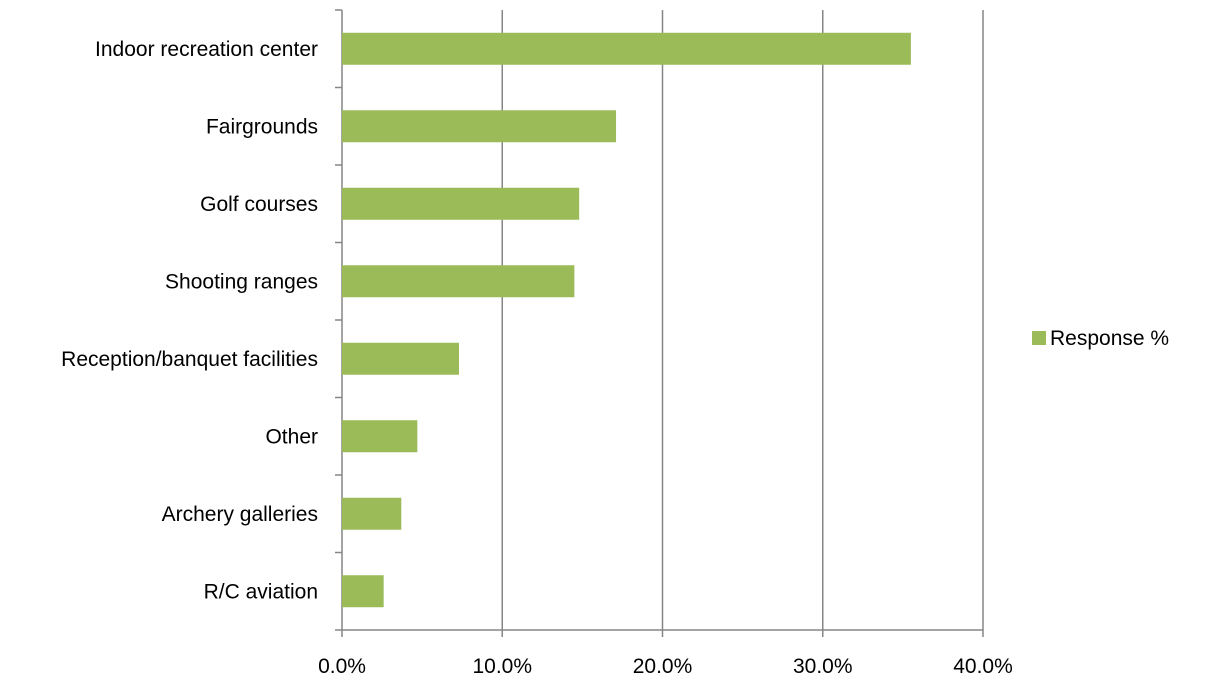 This screenshot has width=1217, height=685. I want to click on legend: Response %, so click(1100, 338).